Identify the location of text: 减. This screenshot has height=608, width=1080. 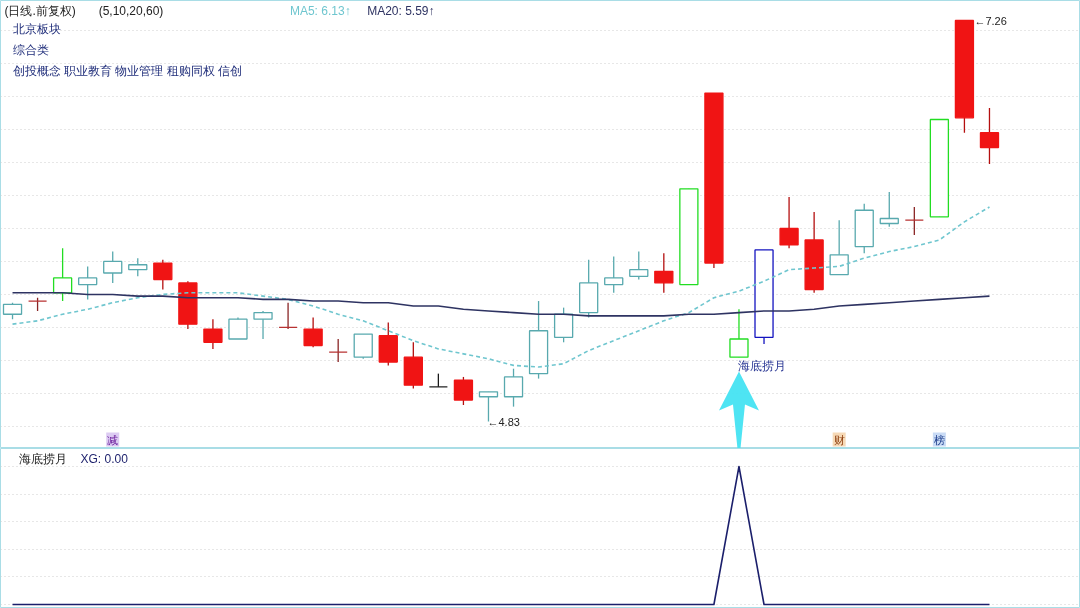
(113, 439).